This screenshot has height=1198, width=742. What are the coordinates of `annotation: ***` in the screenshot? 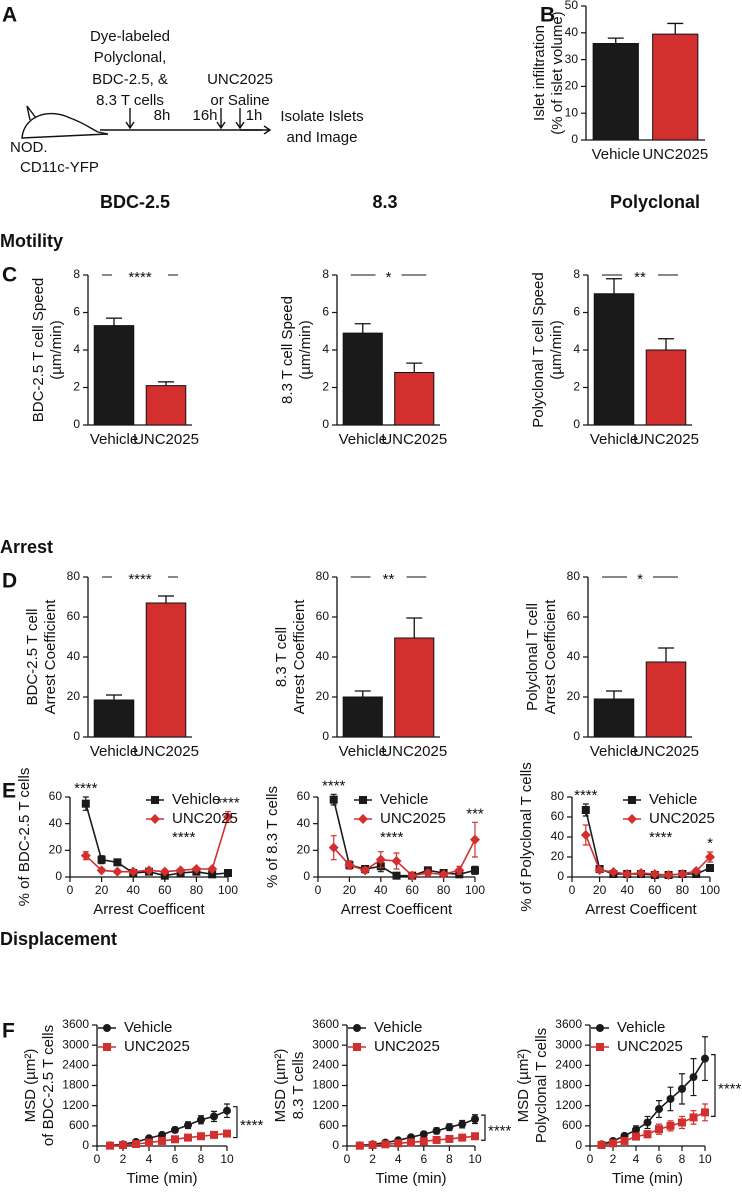 It's located at (475, 813).